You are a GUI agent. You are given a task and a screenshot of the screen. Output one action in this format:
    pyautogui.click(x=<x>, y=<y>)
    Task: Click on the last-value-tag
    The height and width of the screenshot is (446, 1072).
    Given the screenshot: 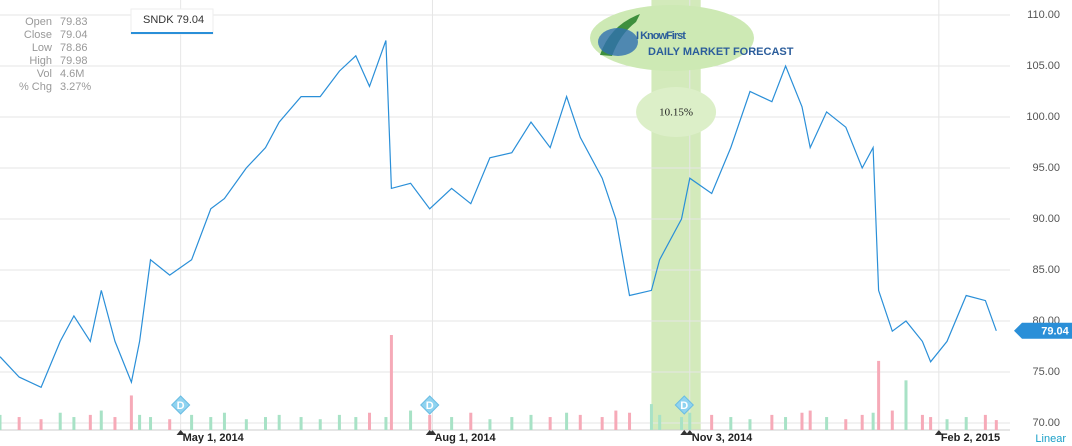 What is the action you would take?
    pyautogui.click(x=1043, y=330)
    